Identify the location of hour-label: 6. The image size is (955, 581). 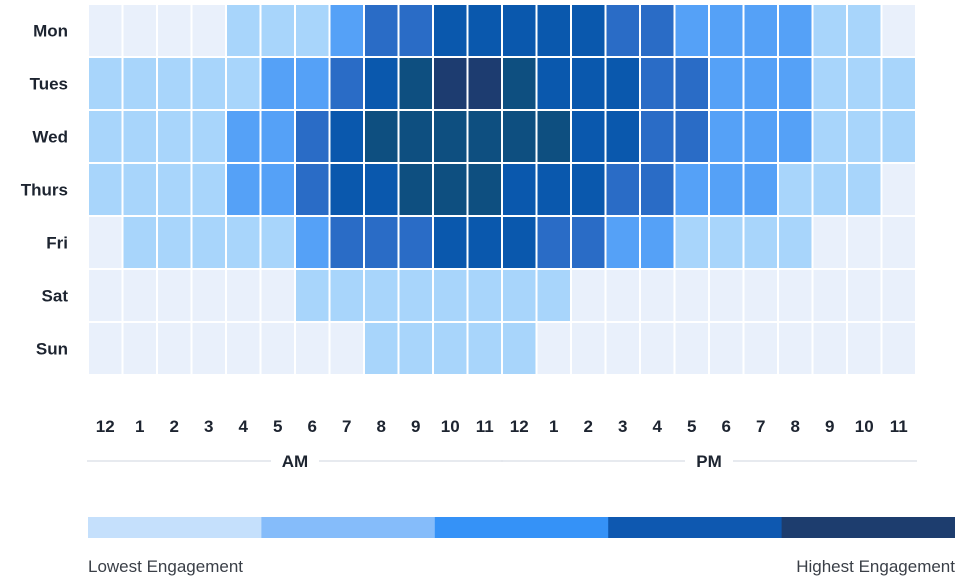
(726, 426).